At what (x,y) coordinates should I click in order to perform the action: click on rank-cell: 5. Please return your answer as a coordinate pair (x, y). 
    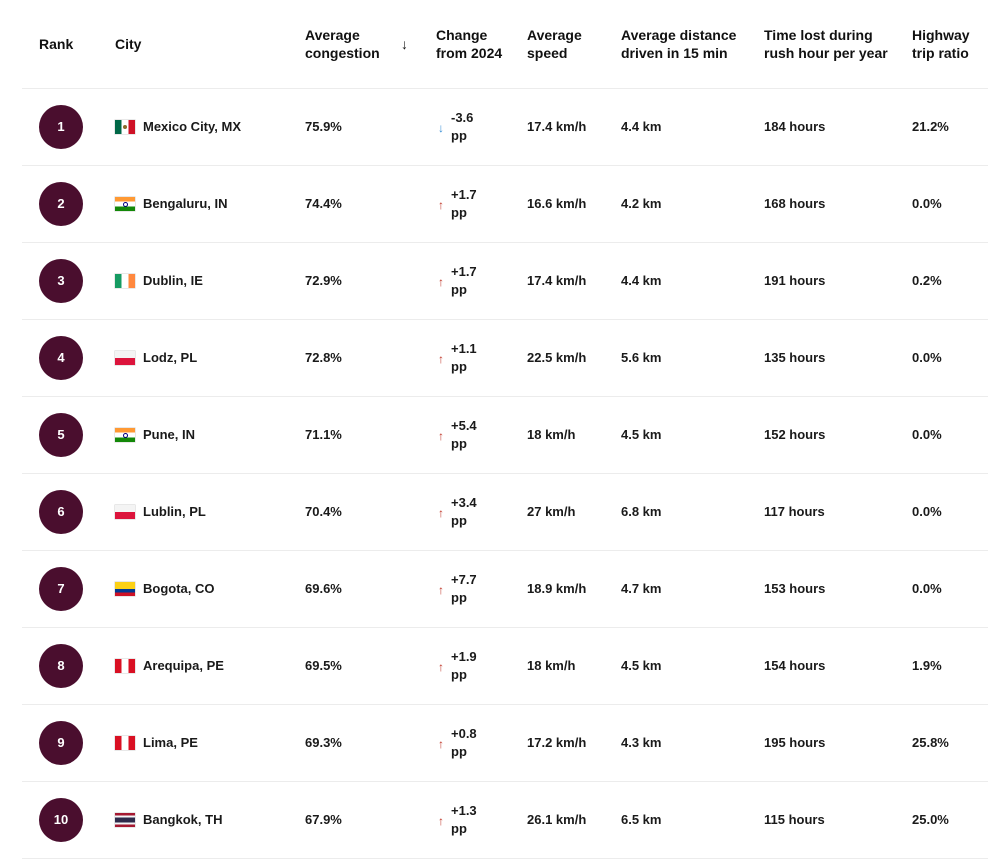
    Looking at the image, I should click on (61, 435).